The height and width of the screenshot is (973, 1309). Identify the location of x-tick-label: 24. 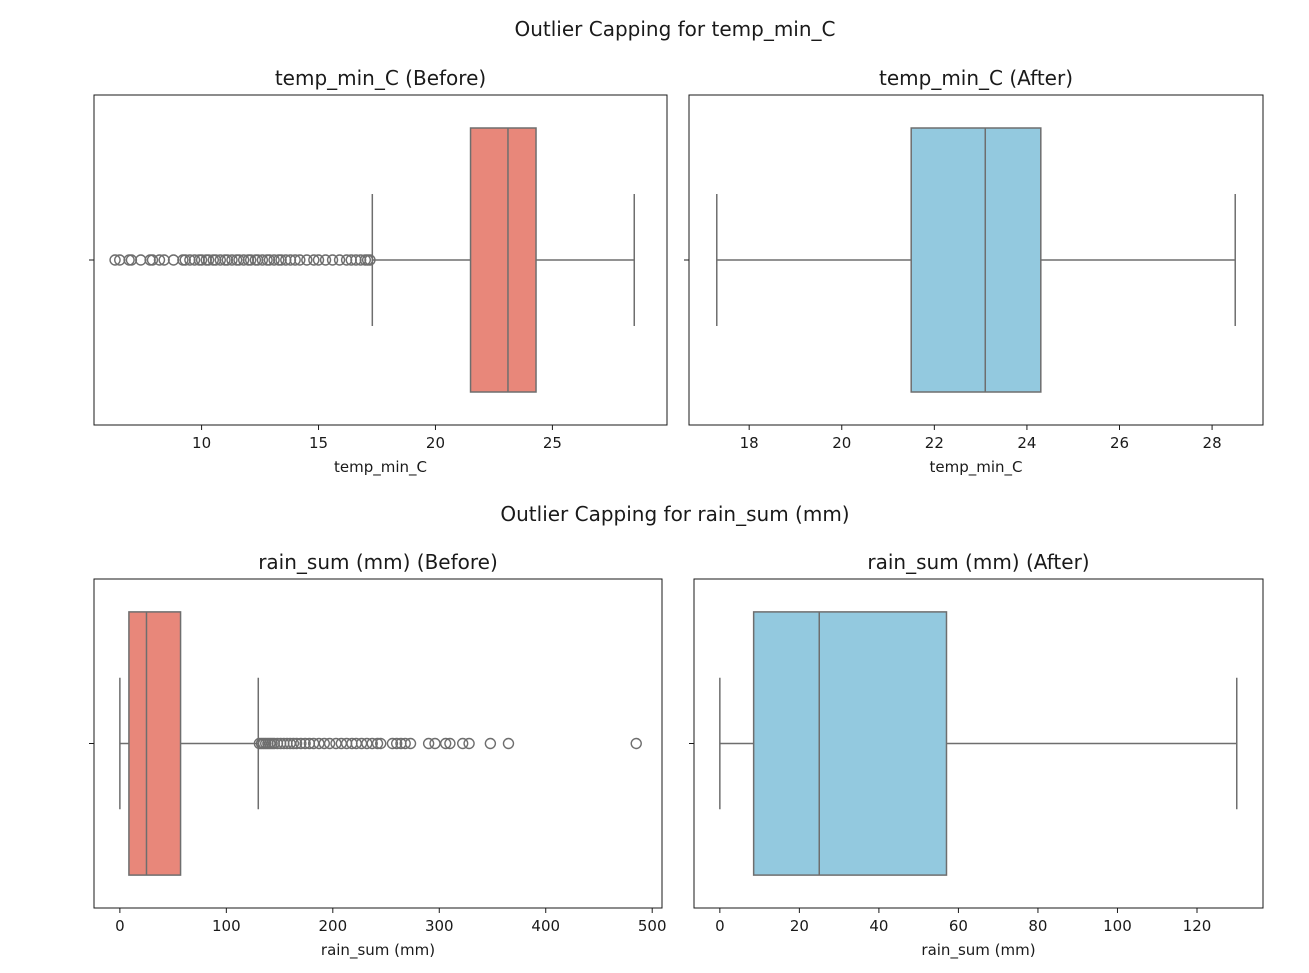
(1026, 443).